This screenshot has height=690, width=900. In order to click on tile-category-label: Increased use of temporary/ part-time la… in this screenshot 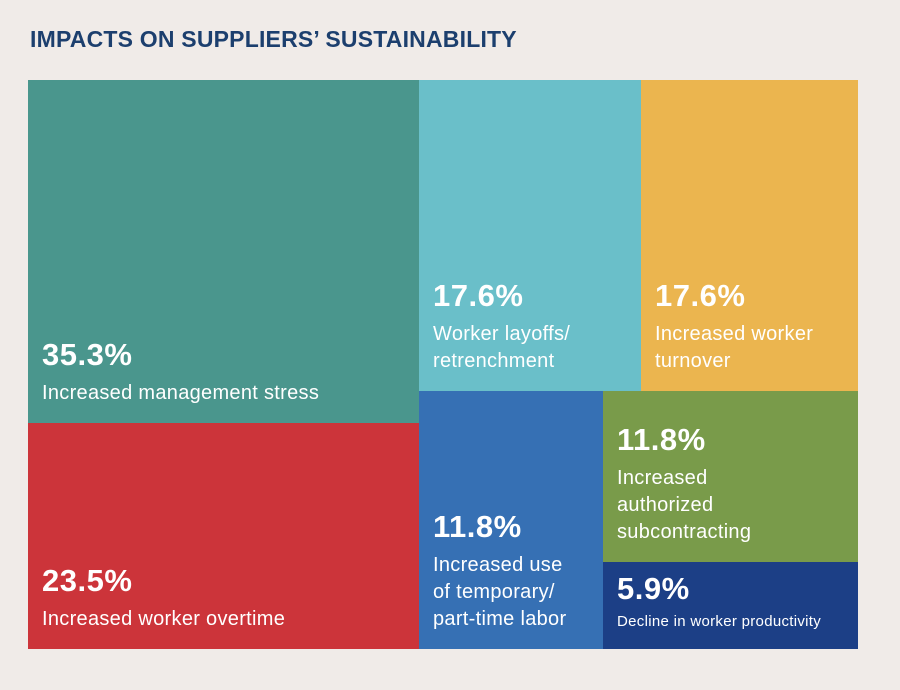, I will do `click(500, 592)`.